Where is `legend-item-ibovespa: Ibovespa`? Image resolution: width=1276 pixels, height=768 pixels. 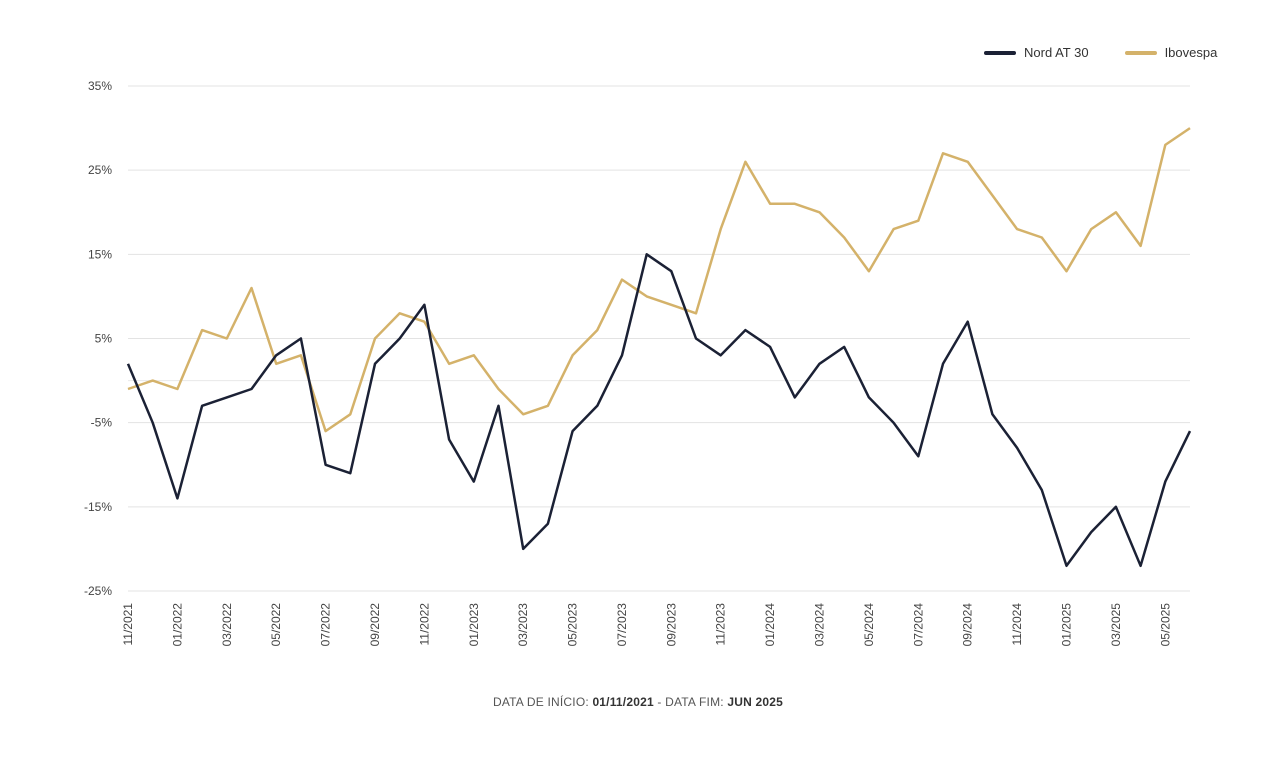
legend-item-ibovespa: Ibovespa is located at coordinates (1171, 52).